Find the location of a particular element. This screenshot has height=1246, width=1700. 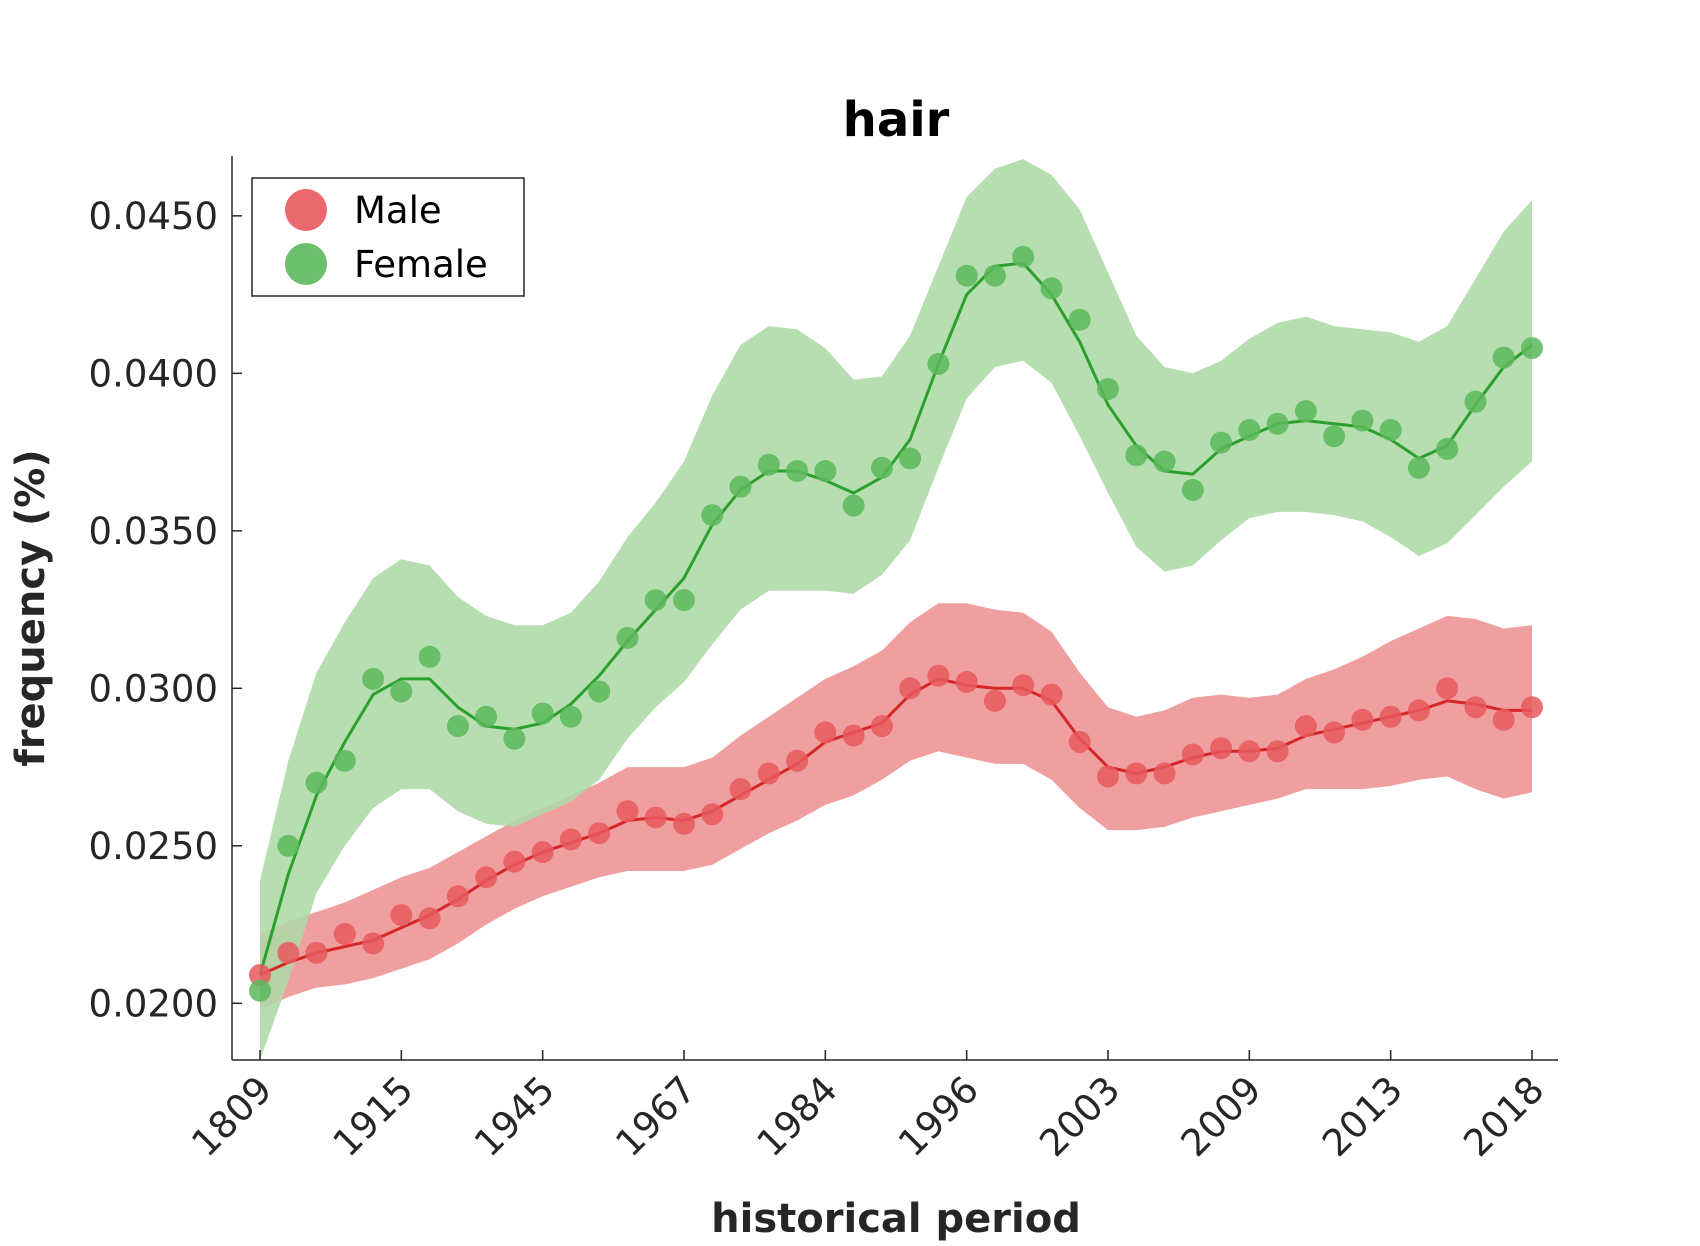

x-tick-label: 2013 is located at coordinates (1362, 1116).